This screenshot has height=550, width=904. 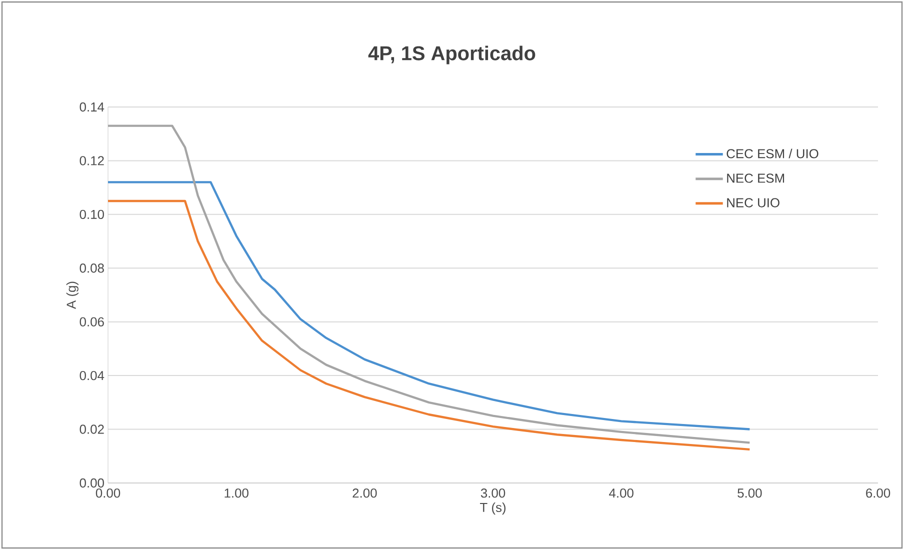 I want to click on y-tick-label: 0.08, so click(x=92, y=268).